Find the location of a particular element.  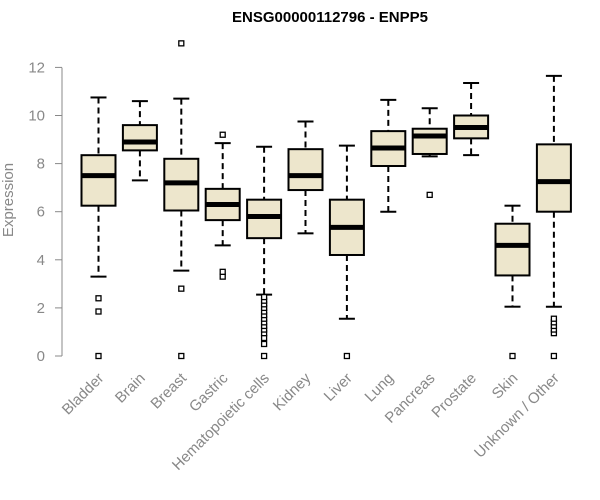

box-gastric is located at coordinates (222, 205).